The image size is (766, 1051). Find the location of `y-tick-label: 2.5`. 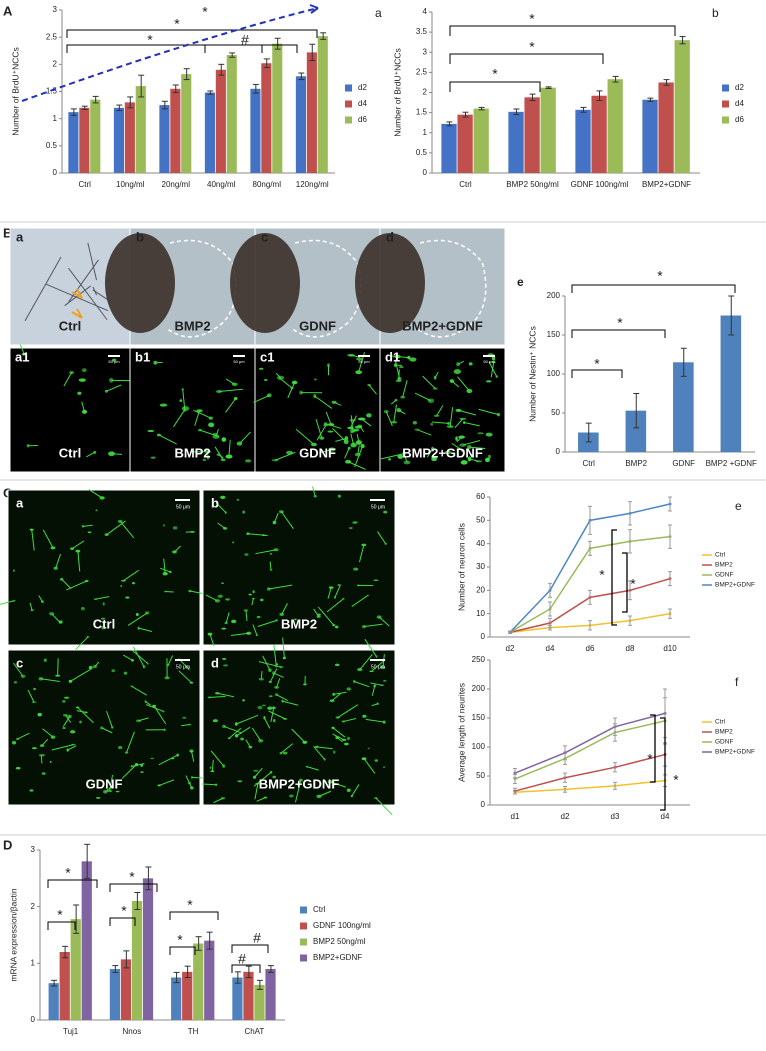

y-tick-label: 2.5 is located at coordinates (422, 71).